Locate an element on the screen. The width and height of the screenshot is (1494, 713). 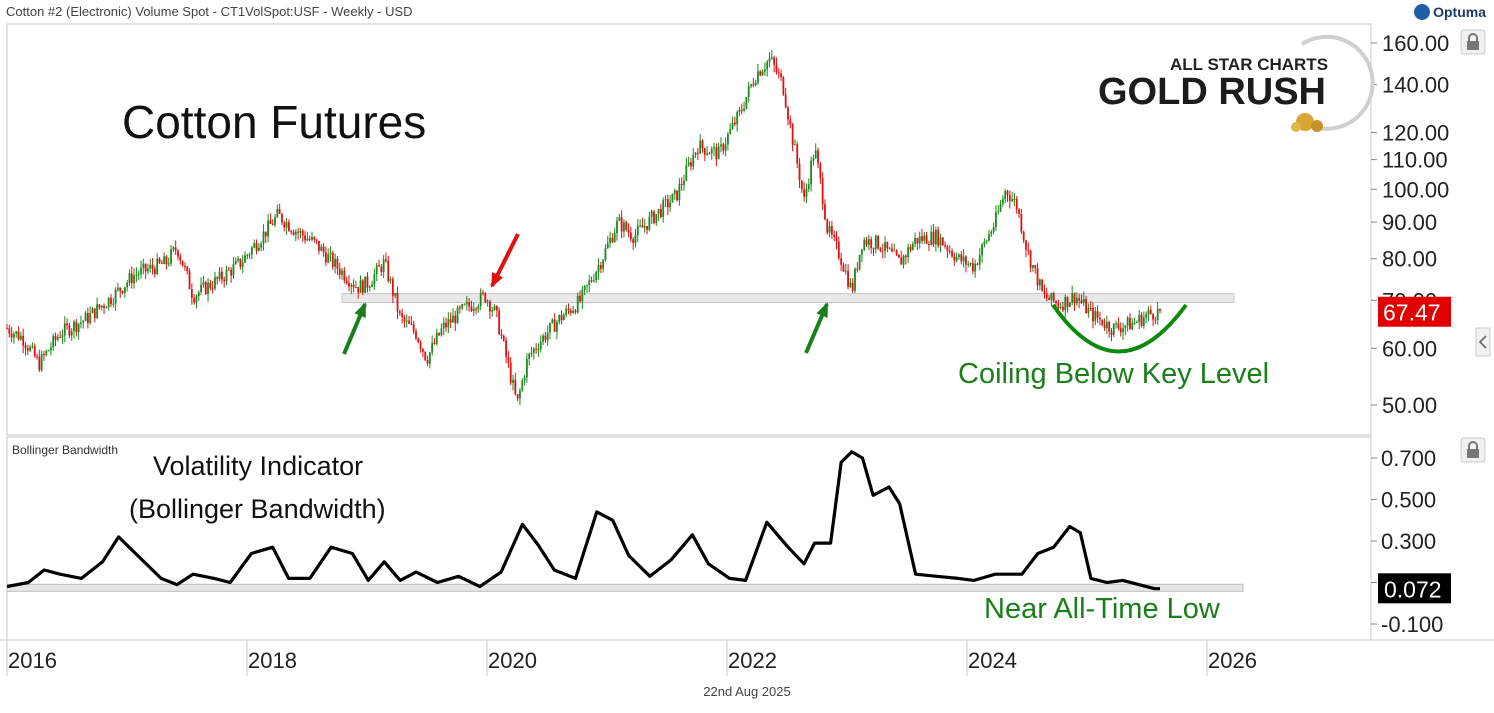
chevron-left-icon is located at coordinates (1483, 342).